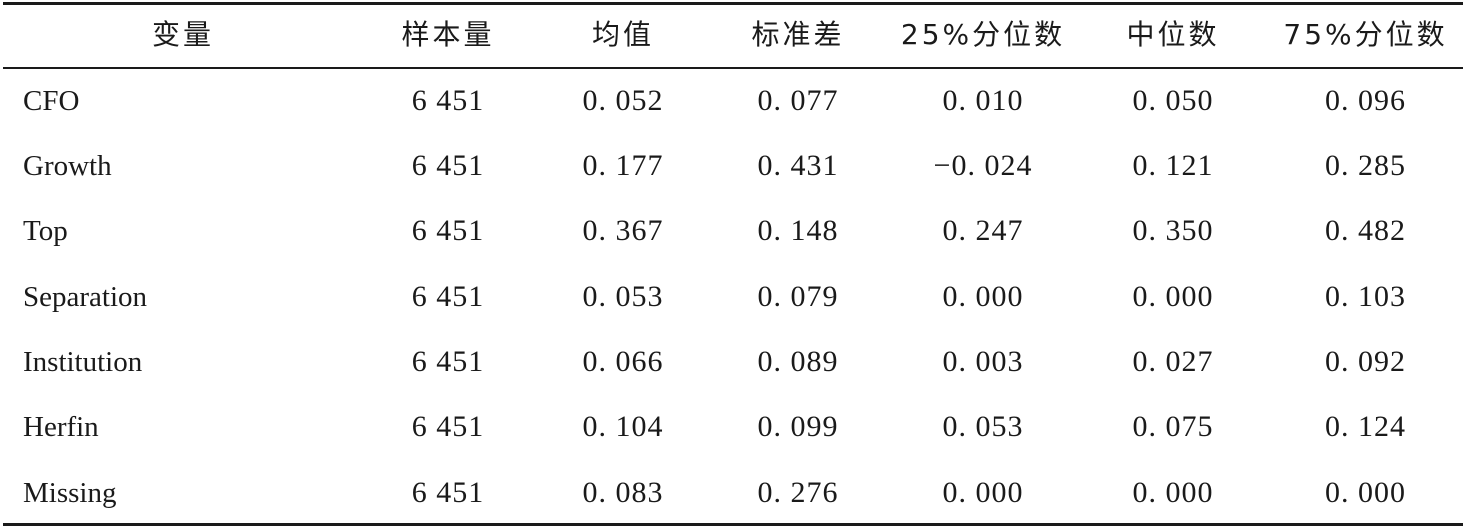 This screenshot has height=529, width=1466. I want to click on cell-variable: Institution, so click(83, 362).